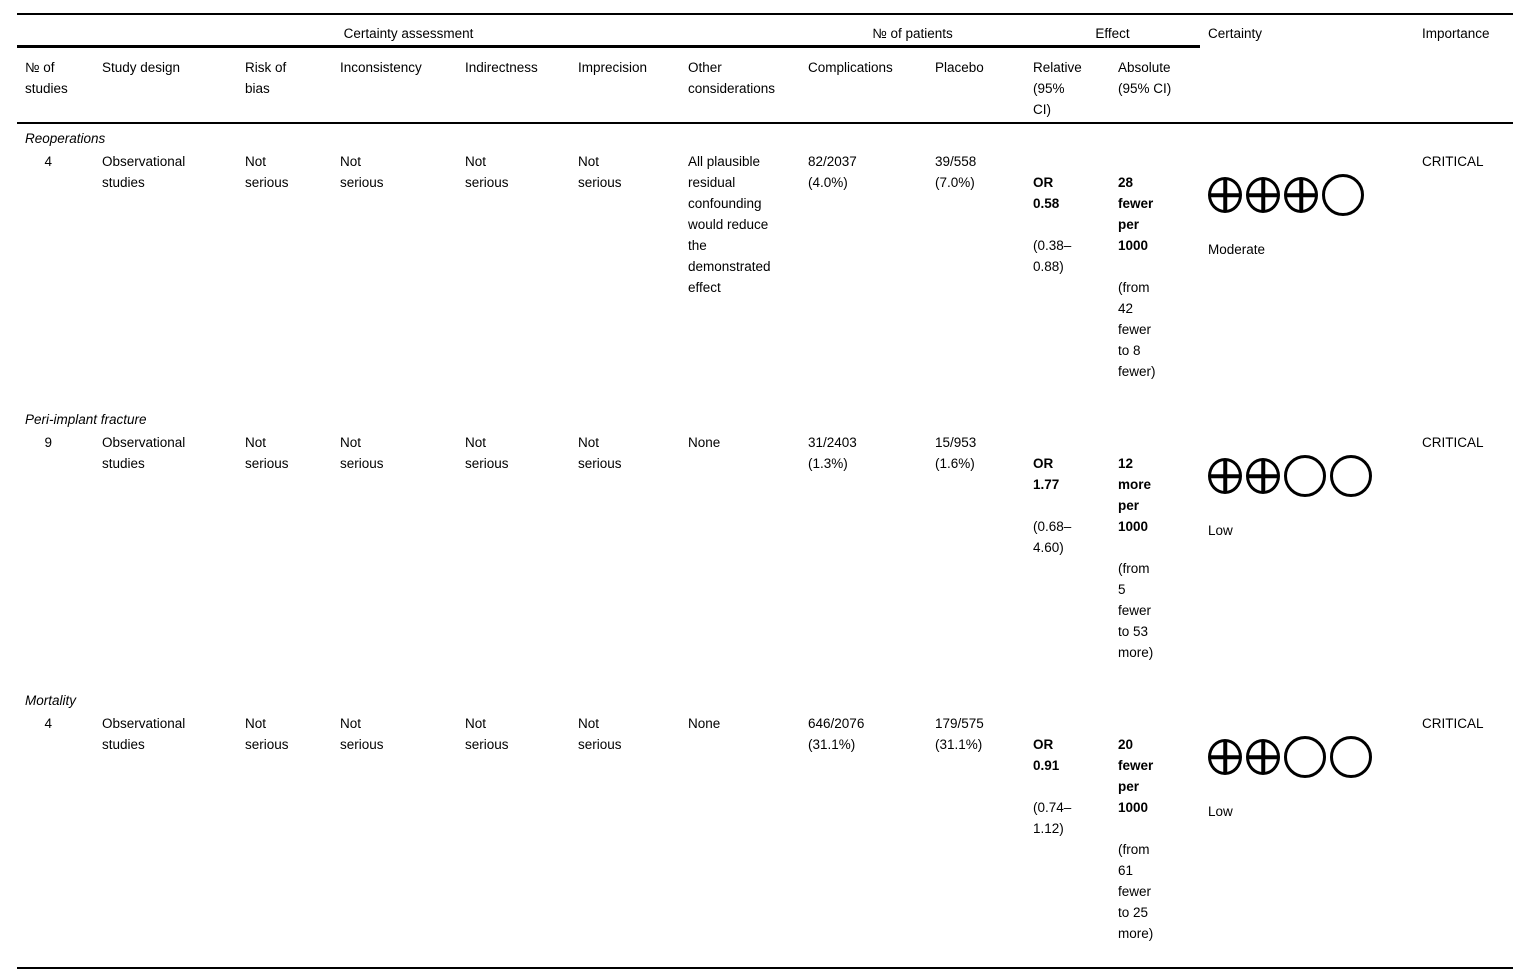 This screenshot has height=969, width=1530. I want to click on header-placebo: Placebo, so click(976, 85).